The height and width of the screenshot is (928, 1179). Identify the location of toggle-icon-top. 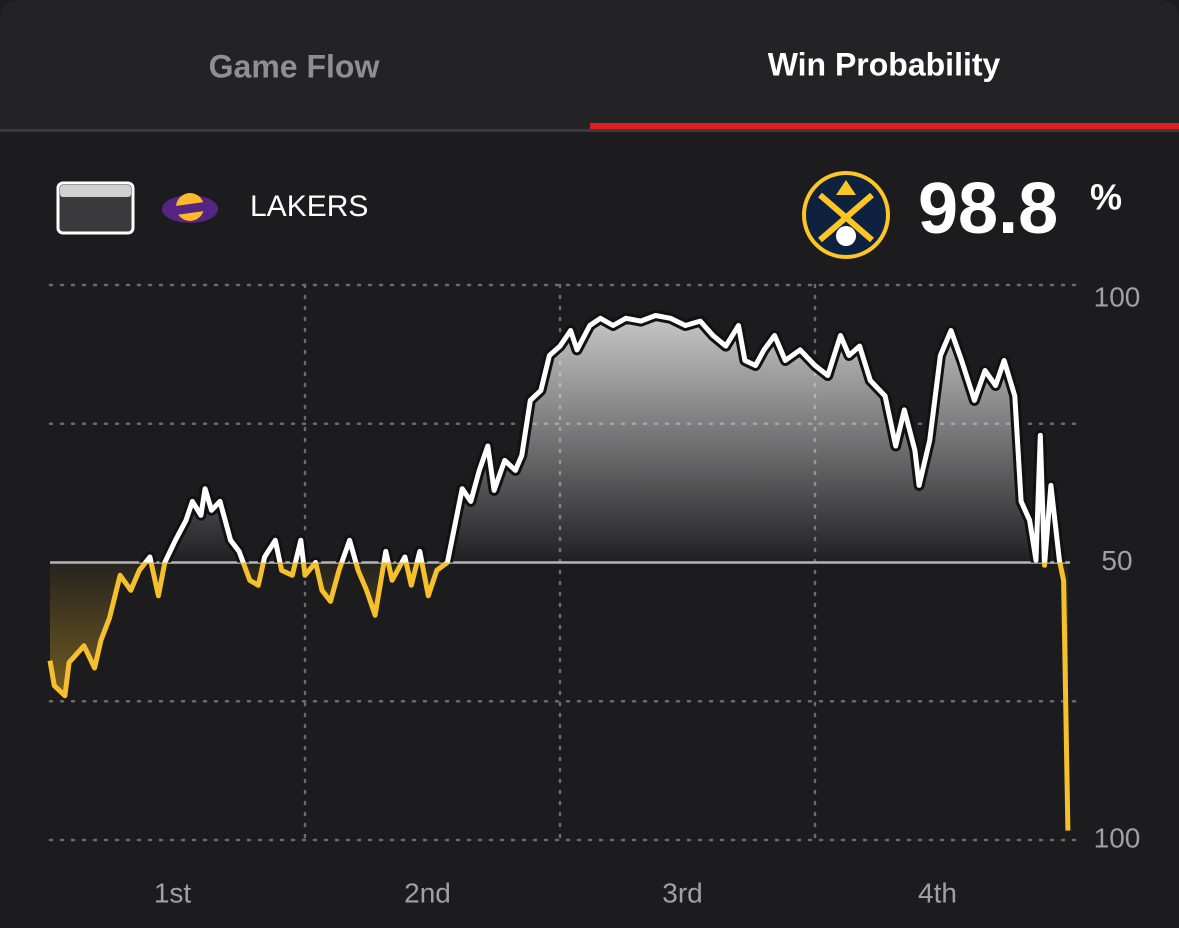
(95, 191).